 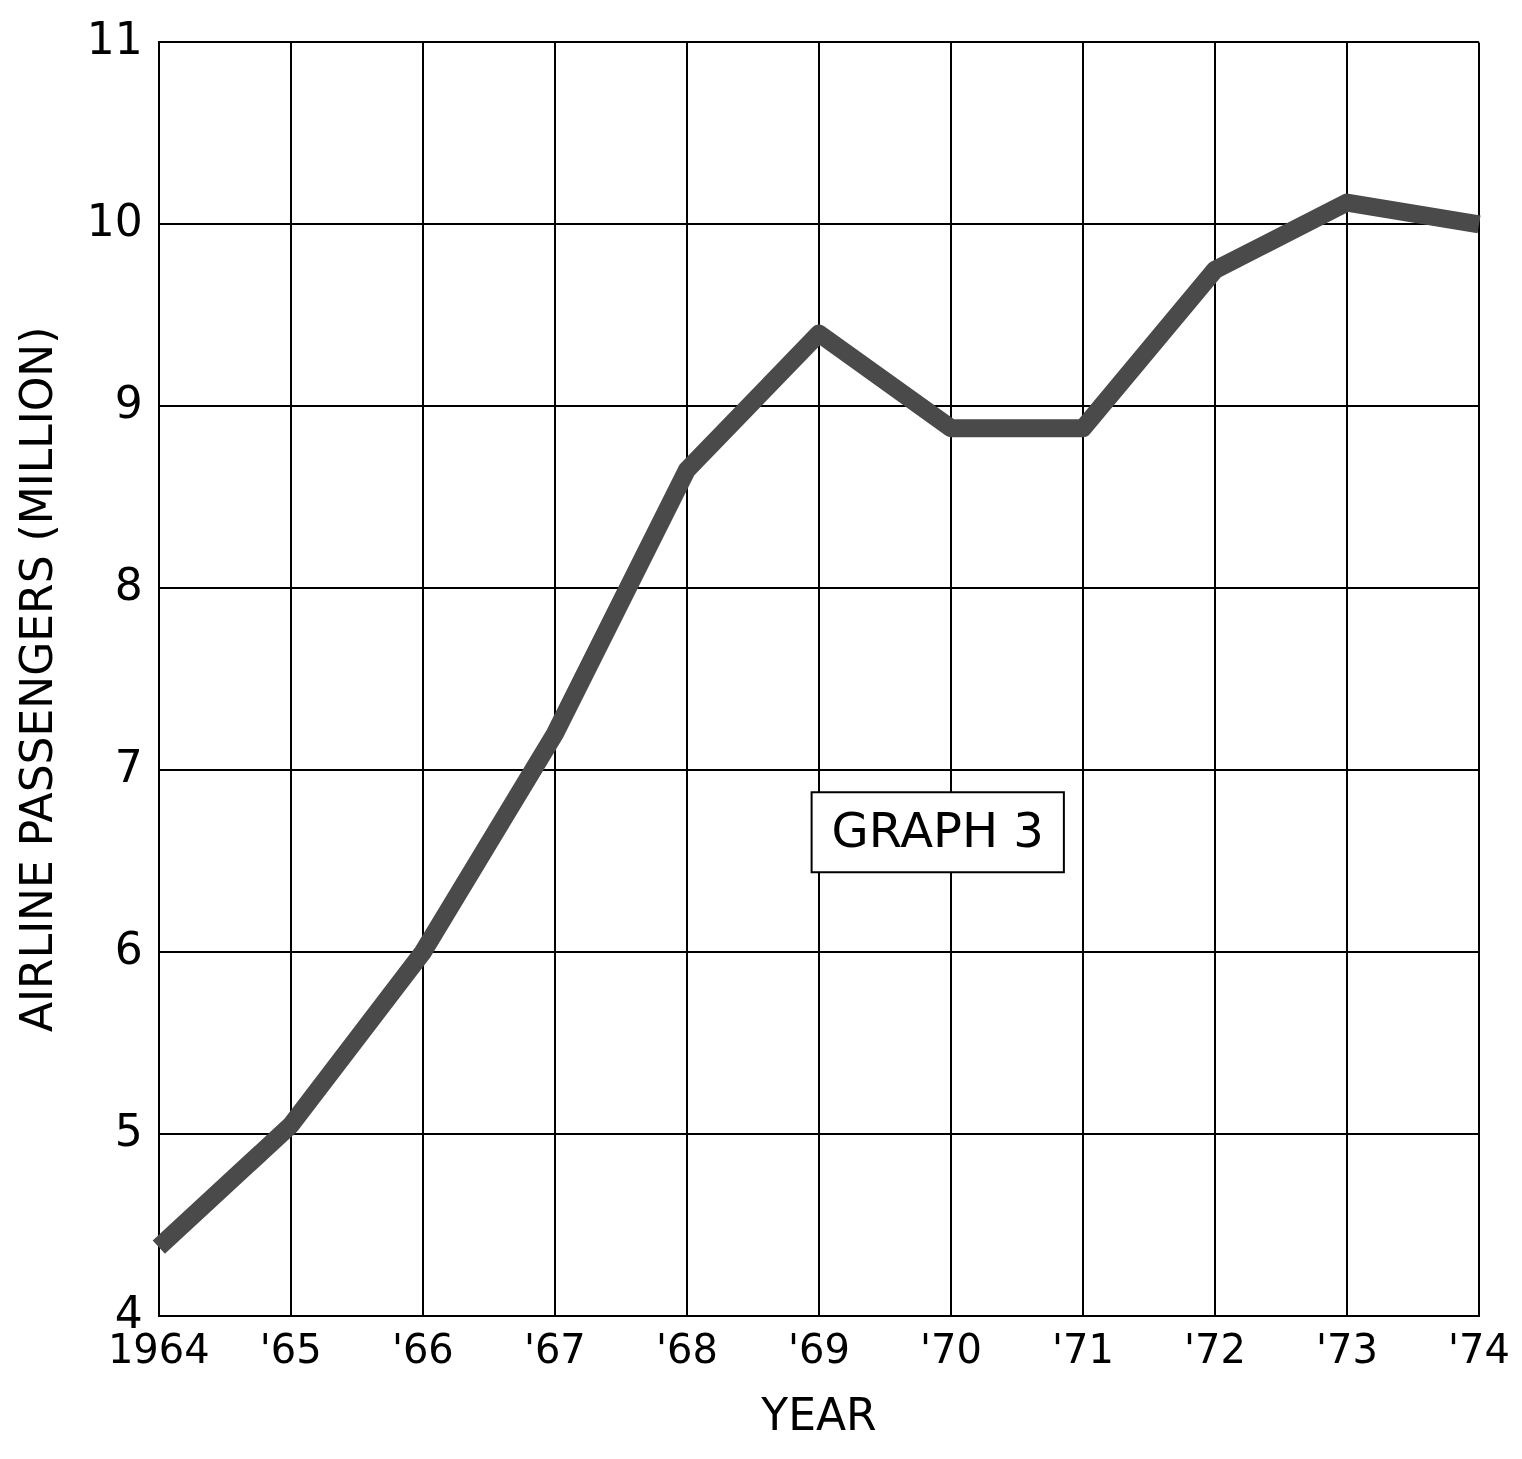 What do you see at coordinates (290, 1348) in the screenshot?
I see `x-tick-label: '65` at bounding box center [290, 1348].